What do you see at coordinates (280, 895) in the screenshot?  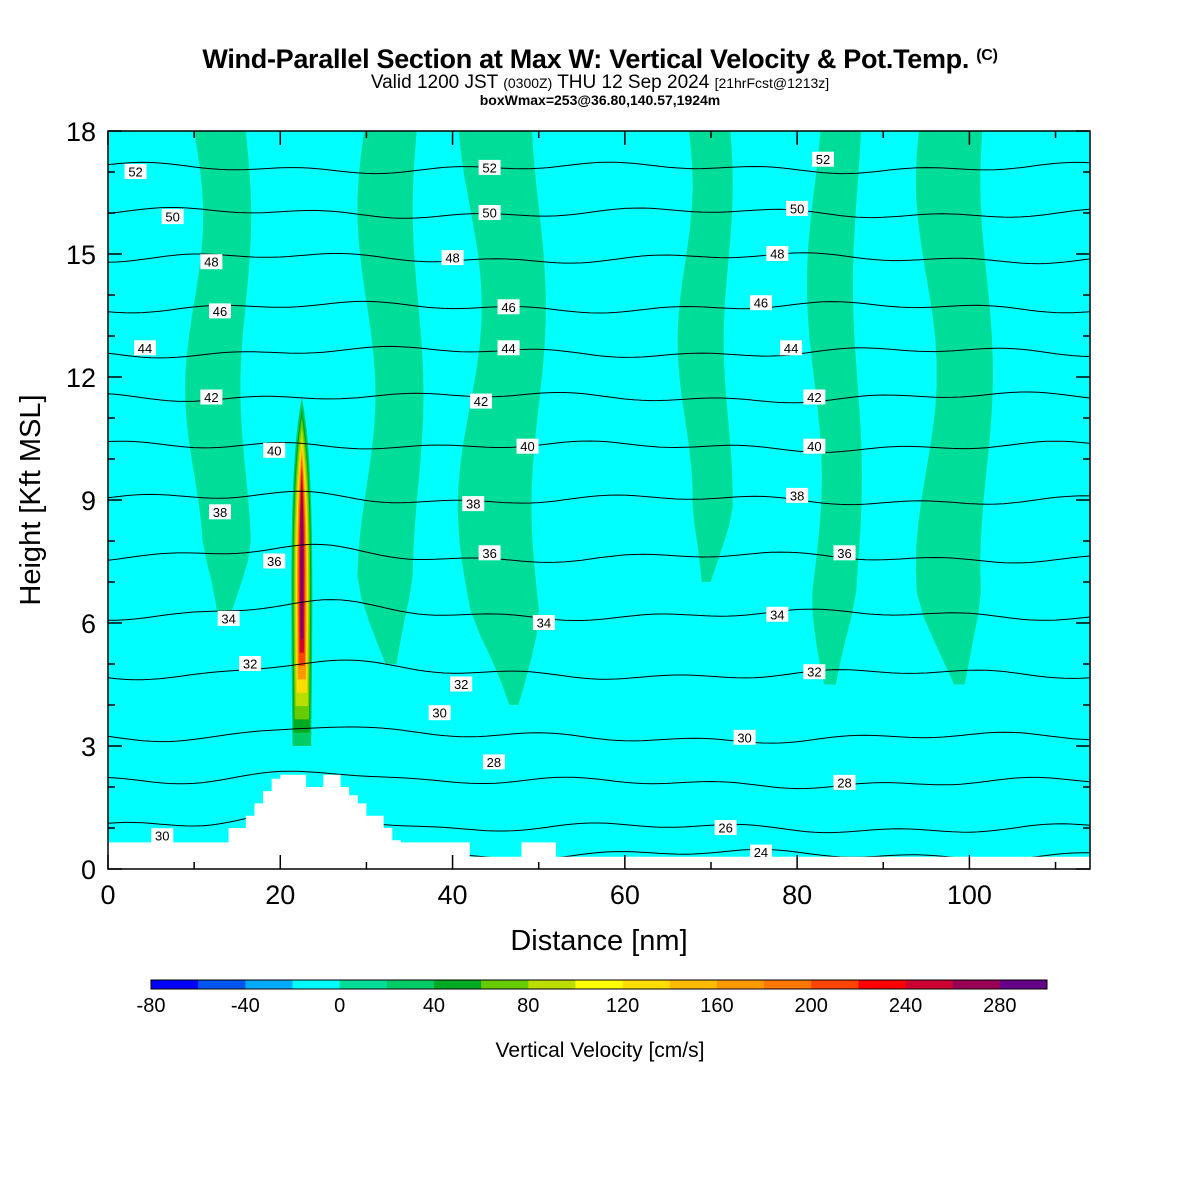 I see `x-tick-label: 20` at bounding box center [280, 895].